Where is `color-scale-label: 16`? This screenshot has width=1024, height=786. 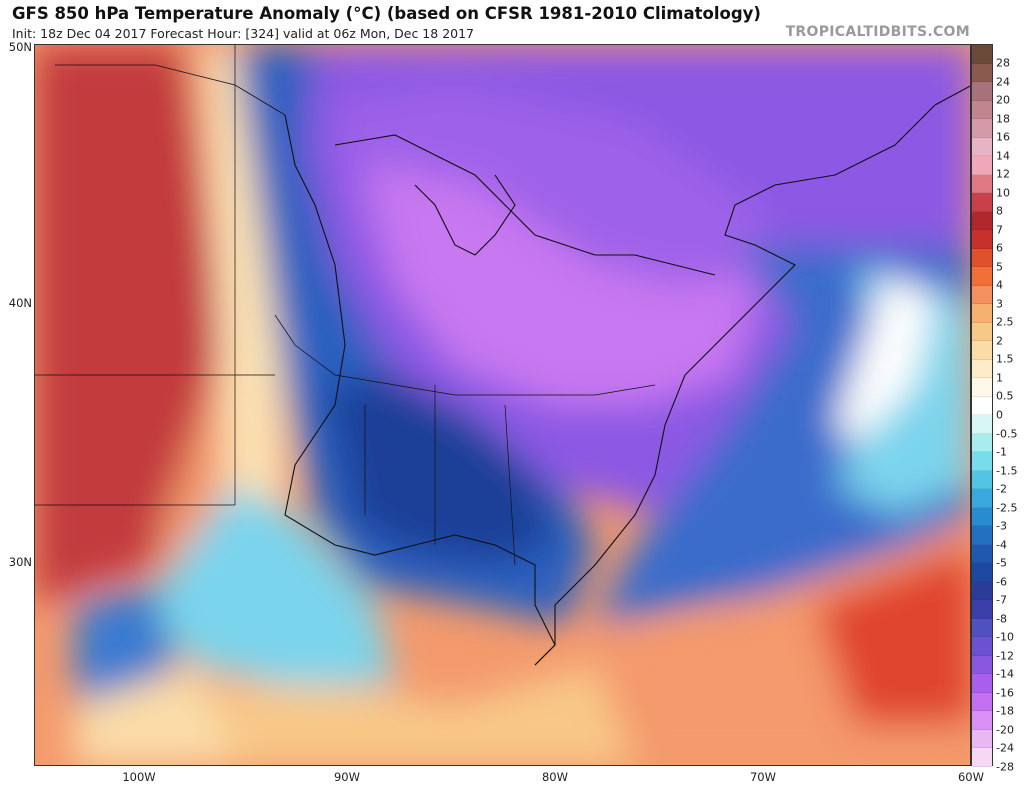 color-scale-label: 16 is located at coordinates (1003, 137).